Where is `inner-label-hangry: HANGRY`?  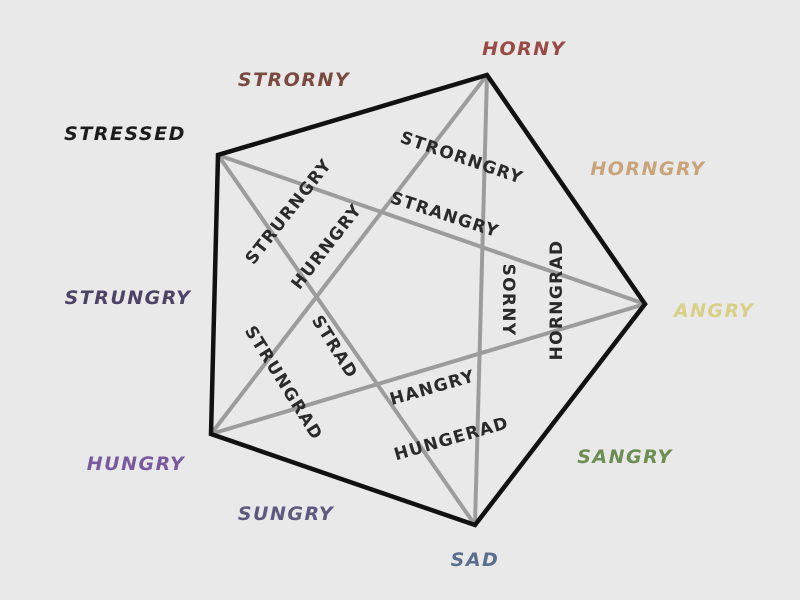
inner-label-hangry: HANGRY is located at coordinates (433, 387).